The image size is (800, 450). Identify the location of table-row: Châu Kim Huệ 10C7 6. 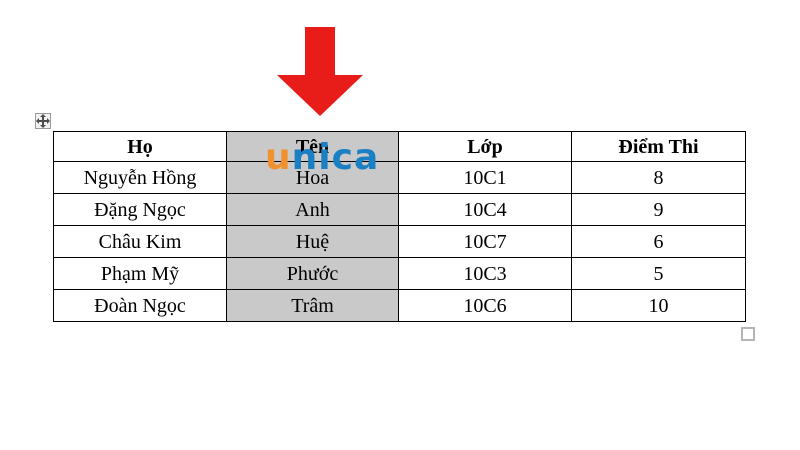
(399, 241).